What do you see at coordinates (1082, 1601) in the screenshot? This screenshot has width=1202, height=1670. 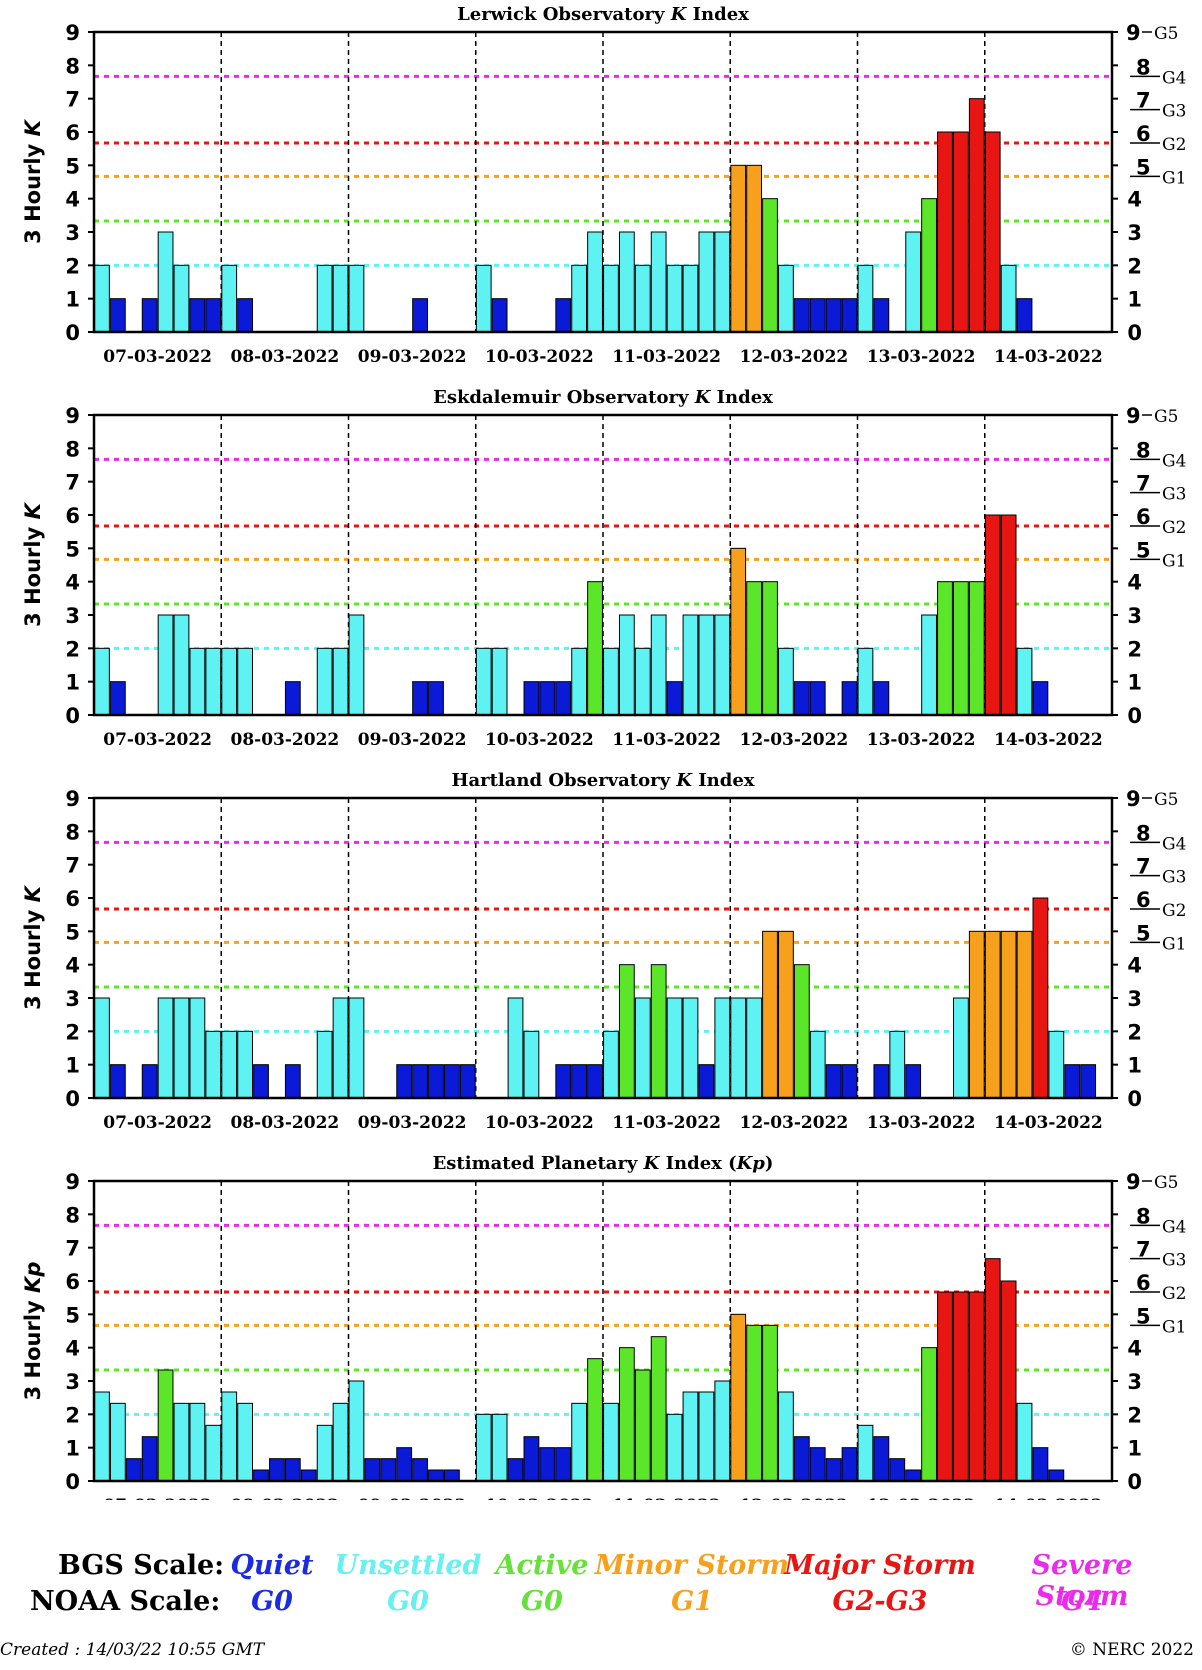 I see `legend-severe-storm-noaa: G4` at bounding box center [1082, 1601].